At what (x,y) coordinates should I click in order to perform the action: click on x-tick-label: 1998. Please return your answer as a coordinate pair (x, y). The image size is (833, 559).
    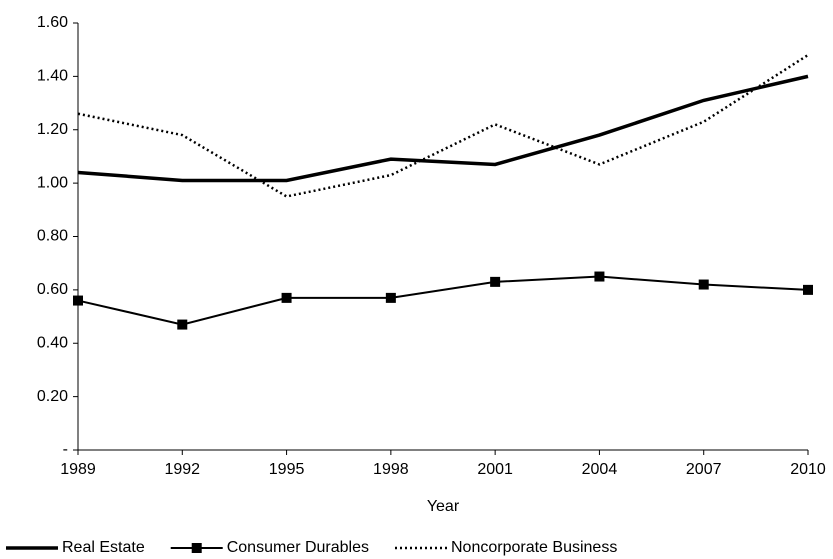
    Looking at the image, I should click on (391, 469).